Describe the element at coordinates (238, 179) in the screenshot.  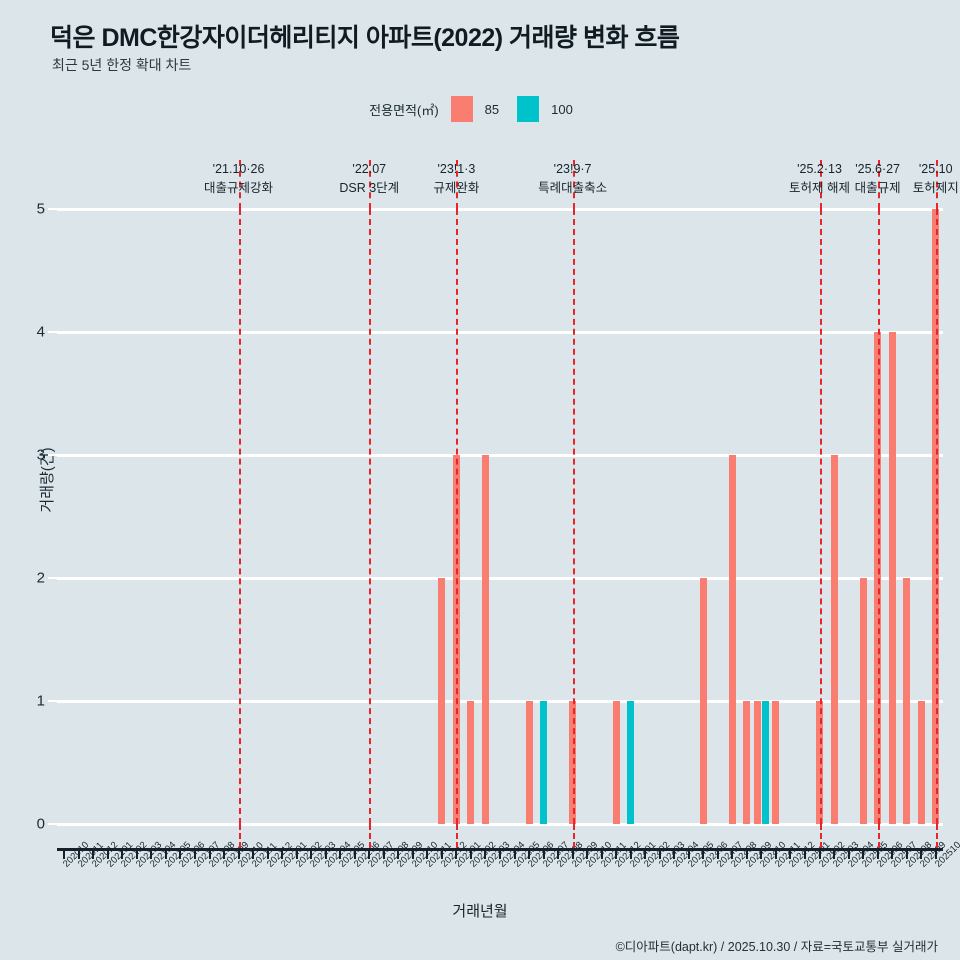
I see `annotation-label: '21.10·26 대출규제강화` at that location.